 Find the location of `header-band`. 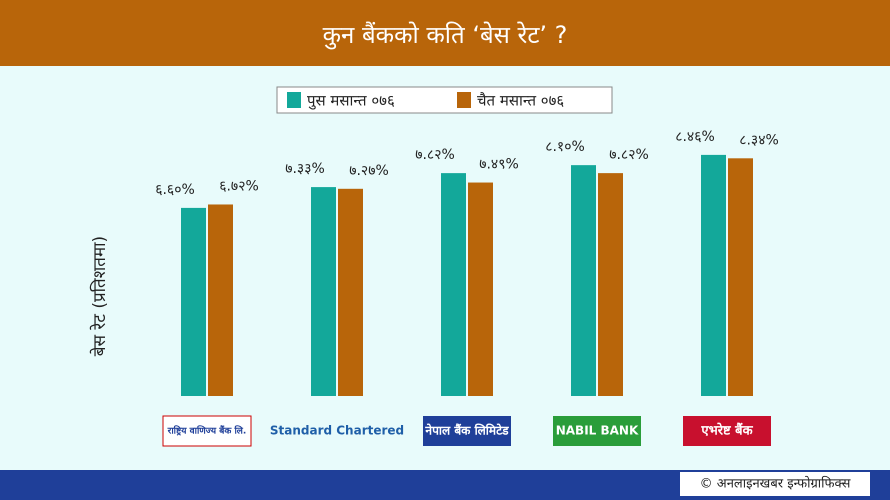

header-band is located at coordinates (445, 33).